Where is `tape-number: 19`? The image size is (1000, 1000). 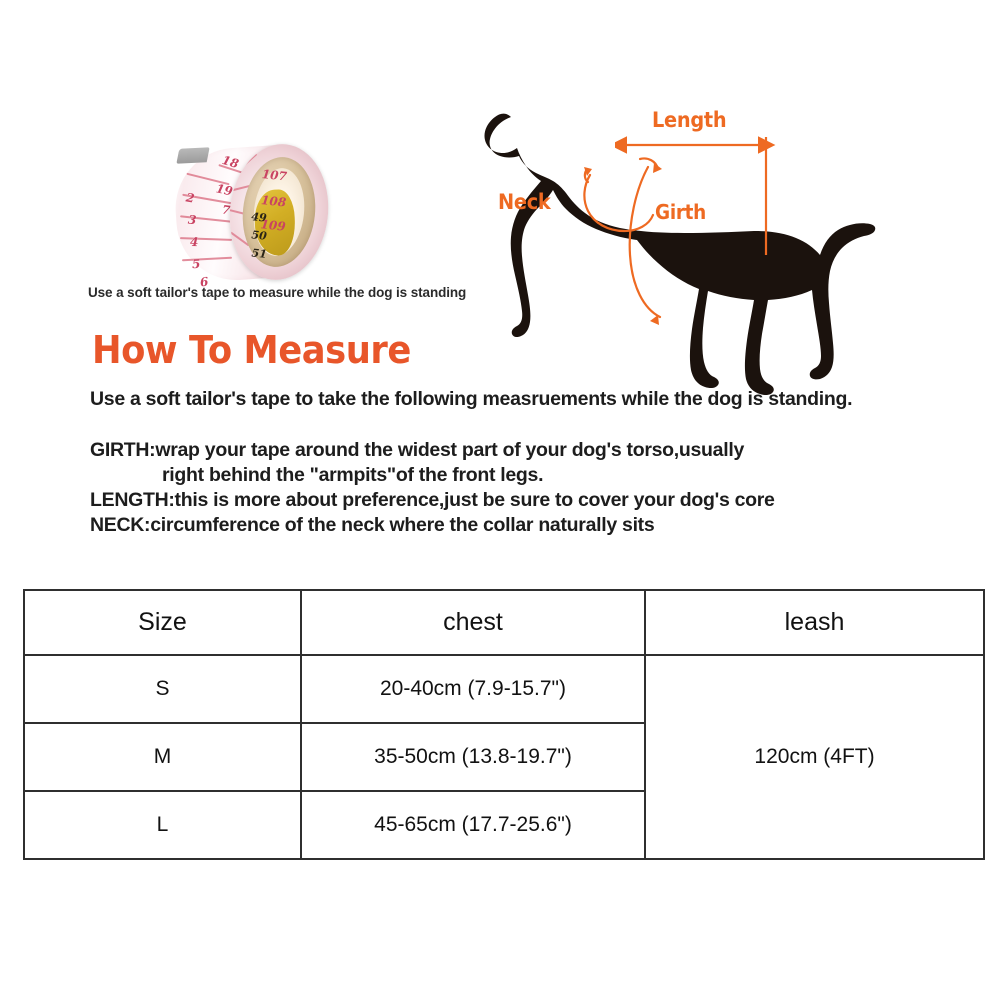 tape-number: 19 is located at coordinates (224, 190).